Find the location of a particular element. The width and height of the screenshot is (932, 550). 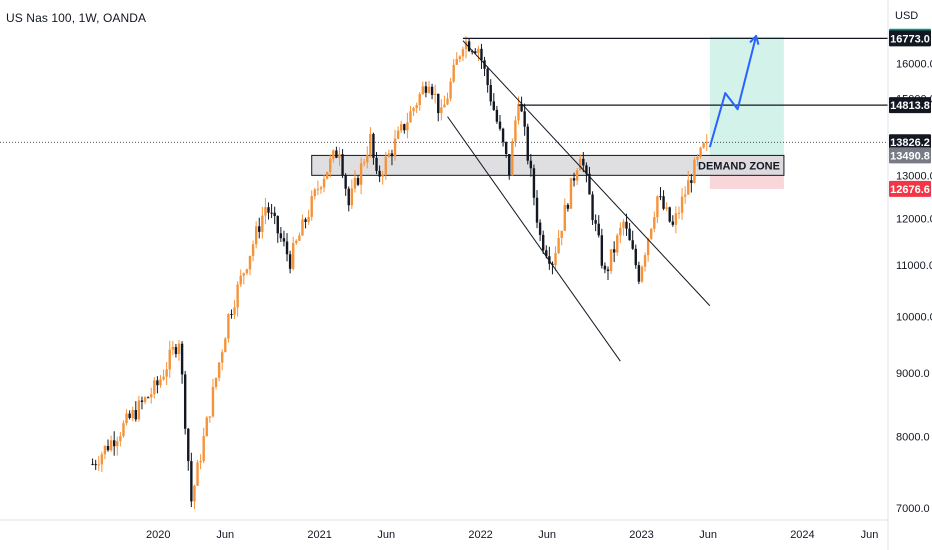

stop-badge-text: 12676.6 is located at coordinates (910, 190).